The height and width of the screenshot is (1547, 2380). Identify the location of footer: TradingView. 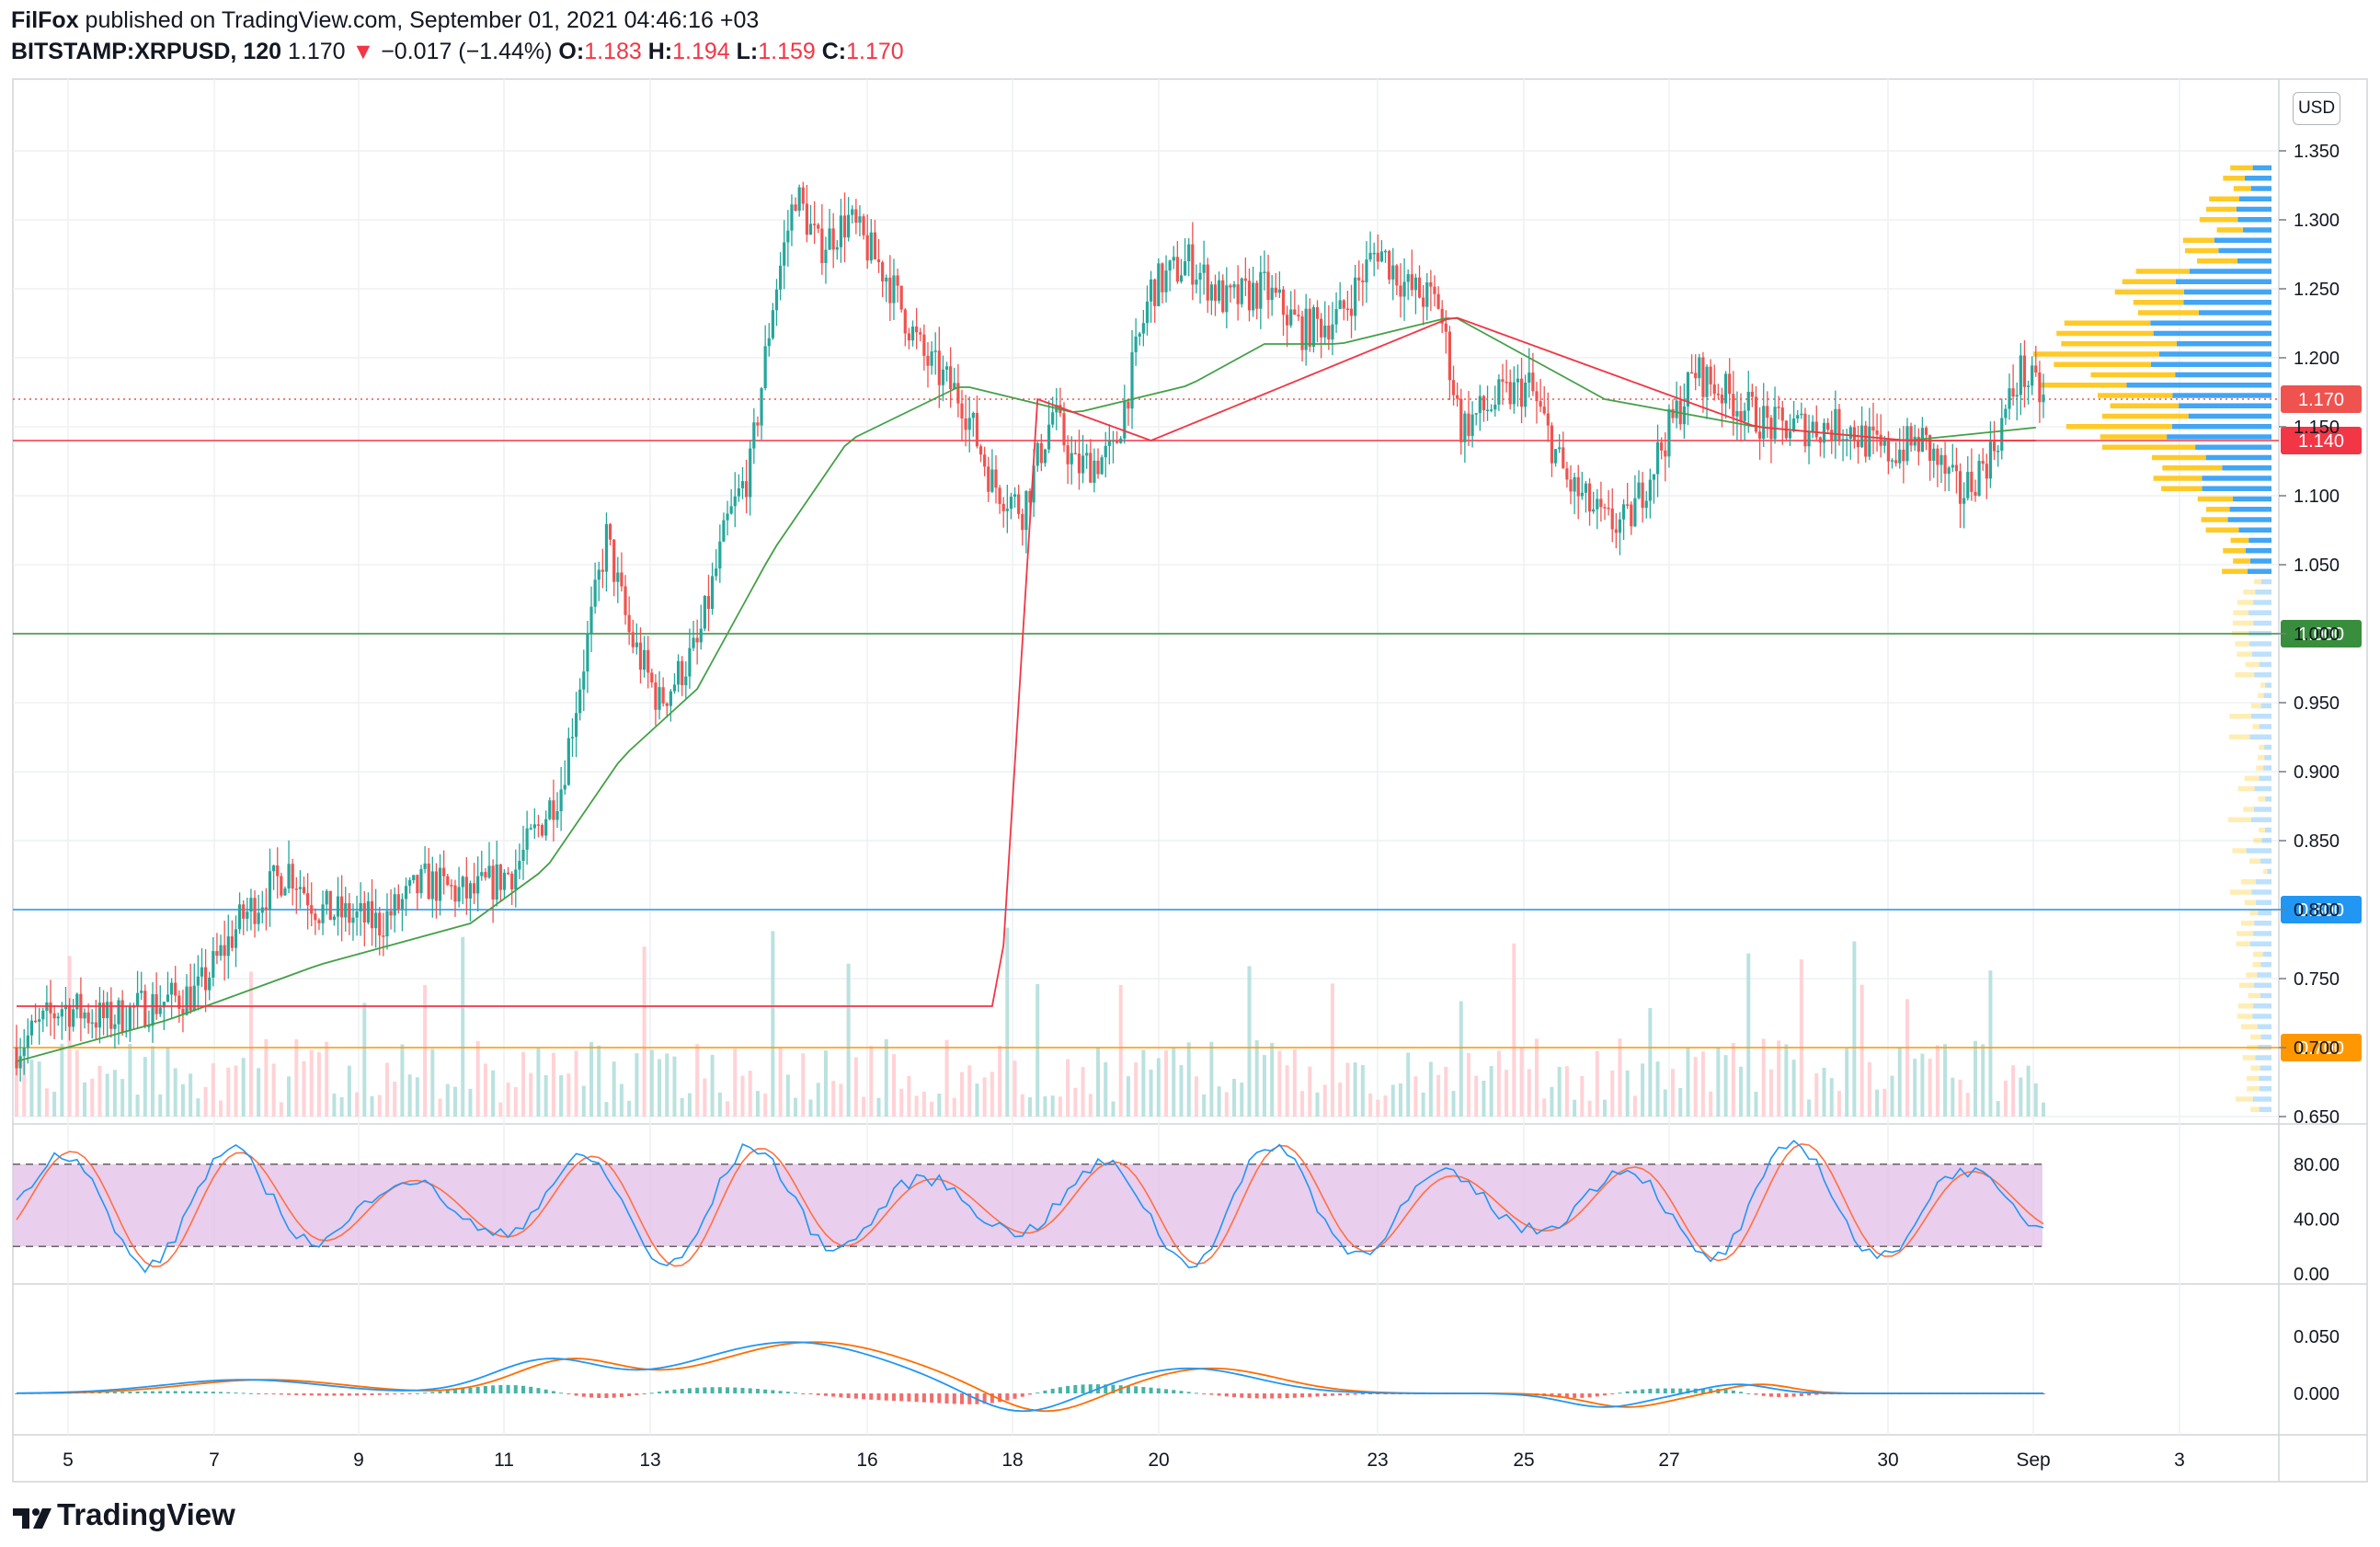
(146, 1514).